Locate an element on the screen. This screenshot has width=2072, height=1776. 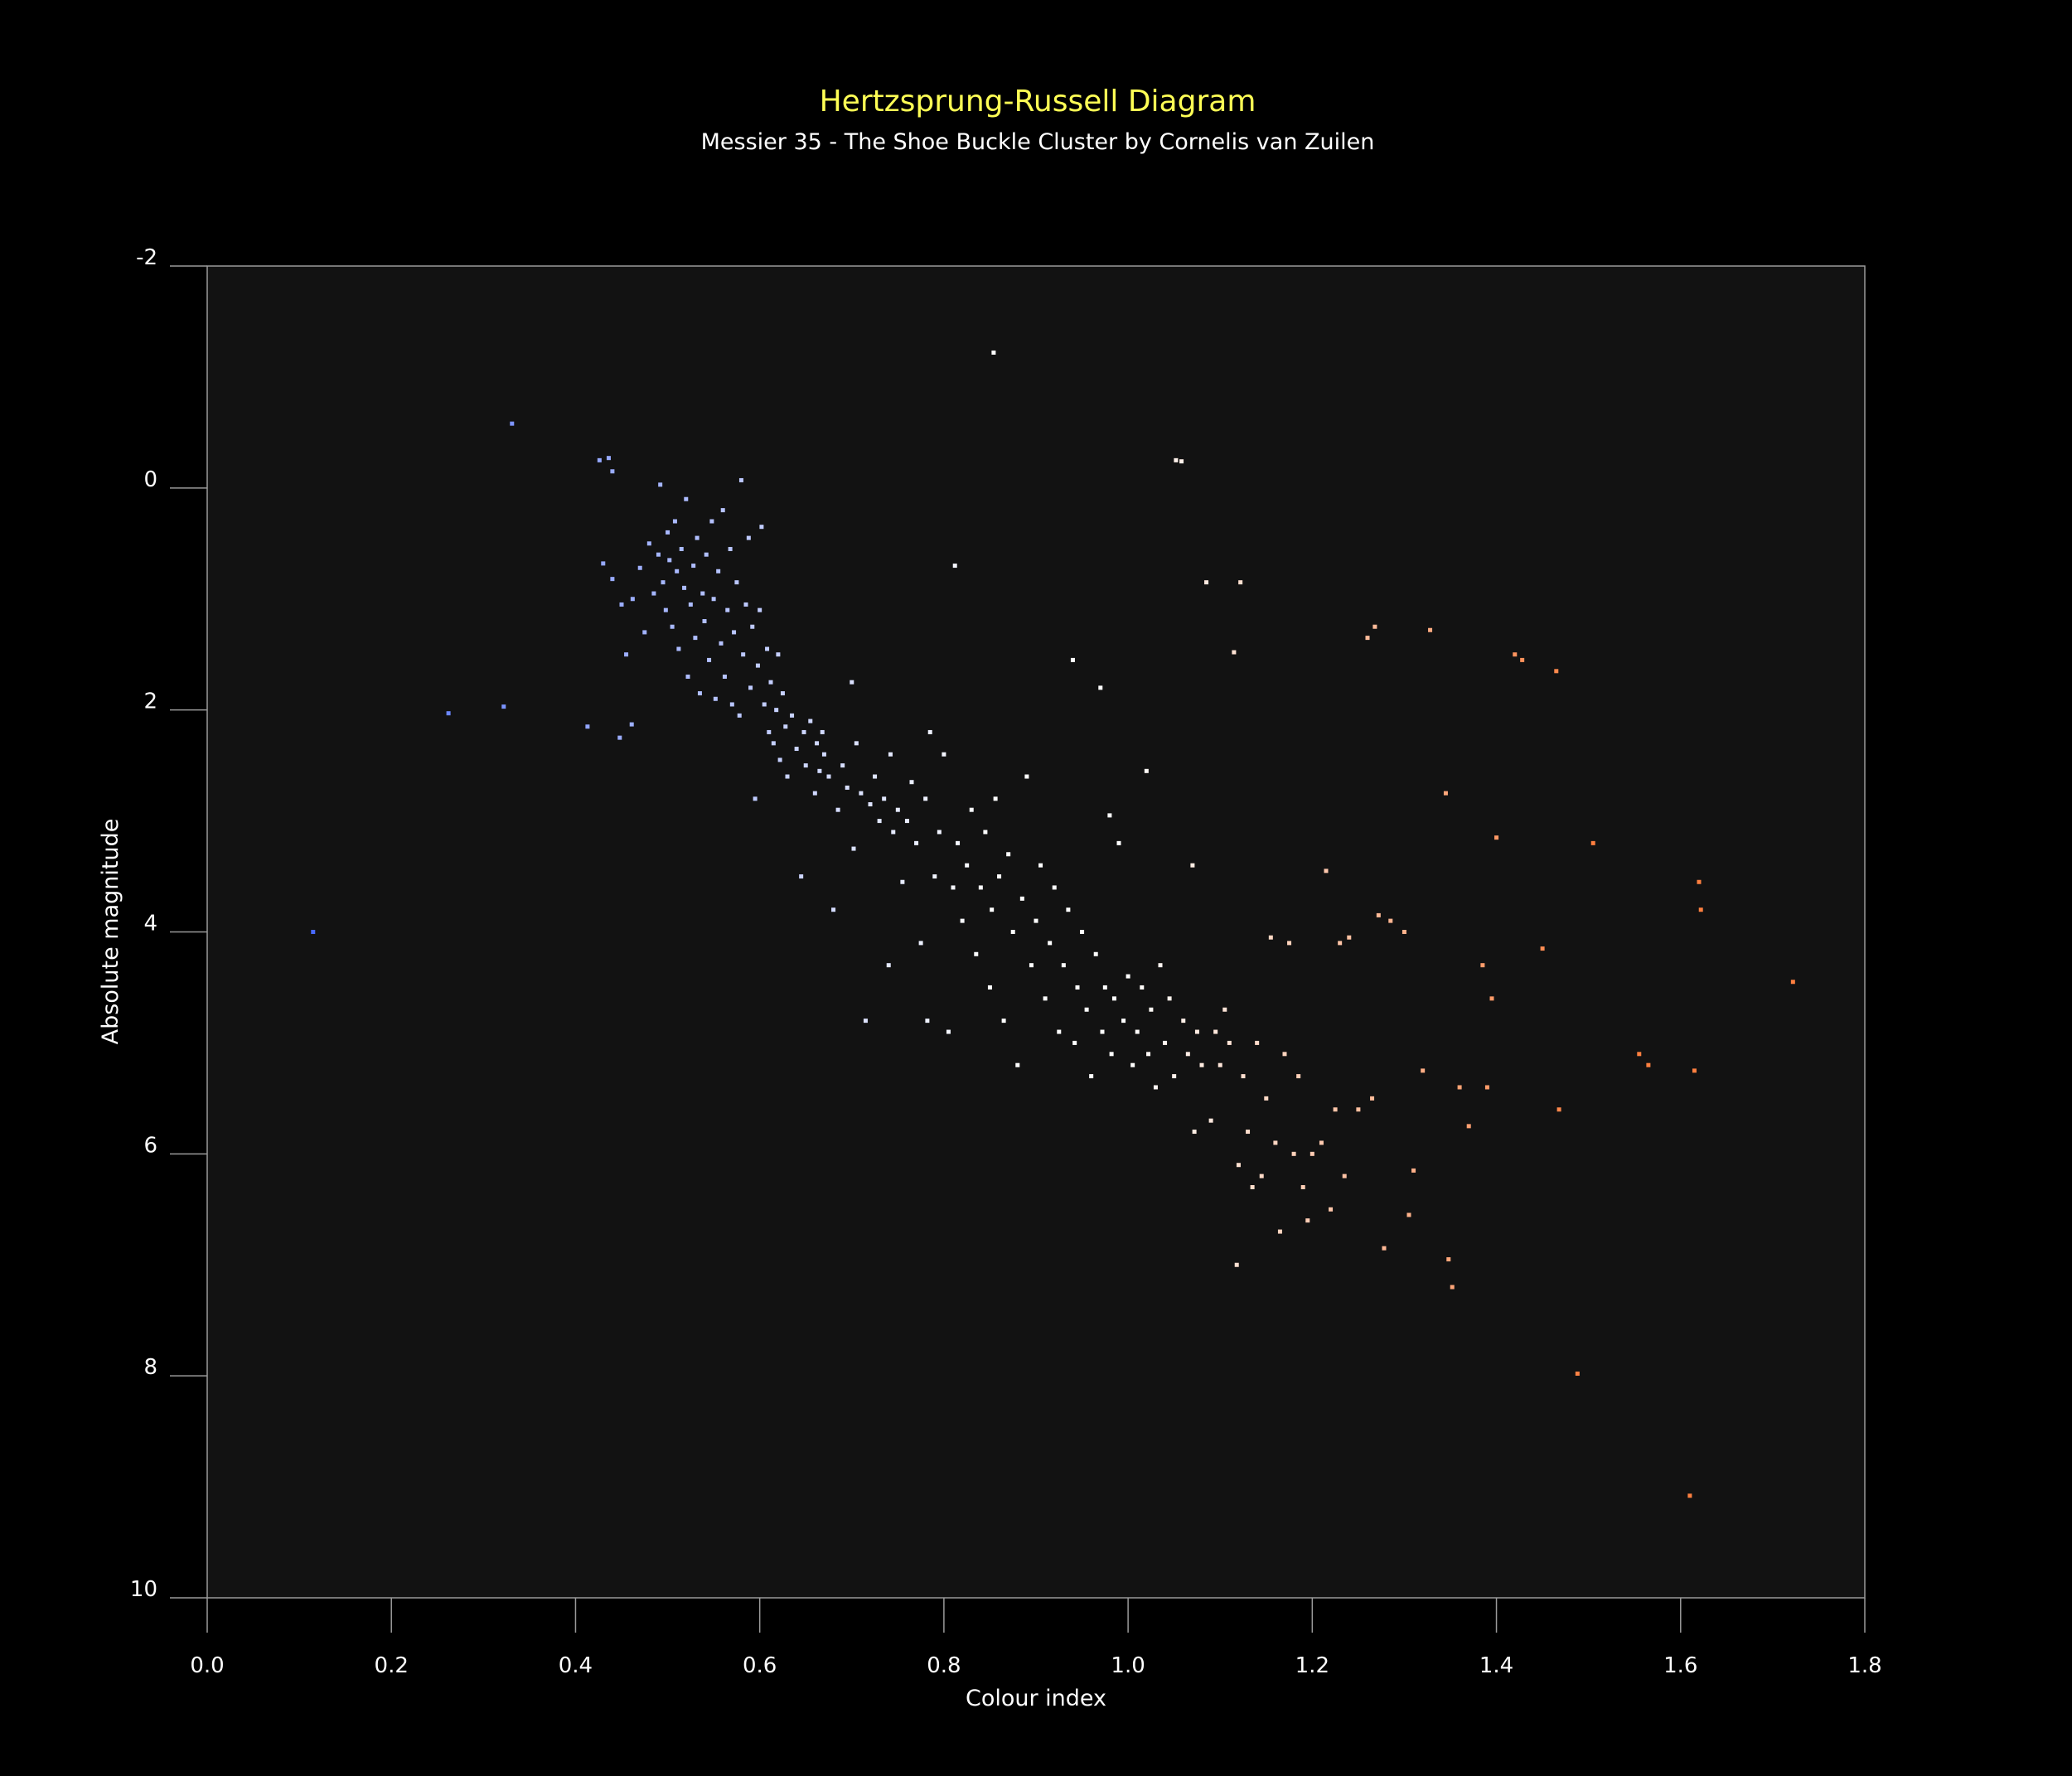
x-tick-label: 0.2 is located at coordinates (392, 1665).